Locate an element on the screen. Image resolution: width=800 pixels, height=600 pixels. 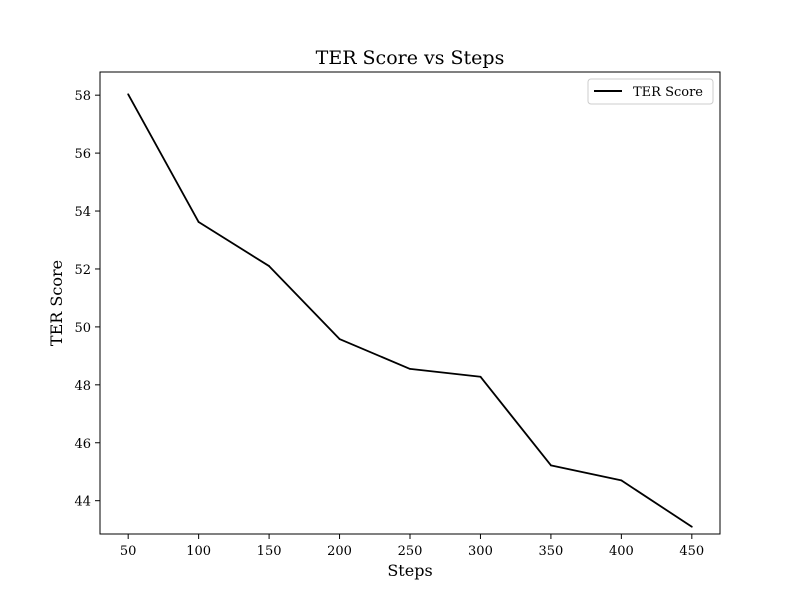
x-tick-label: 200 is located at coordinates (339, 551).